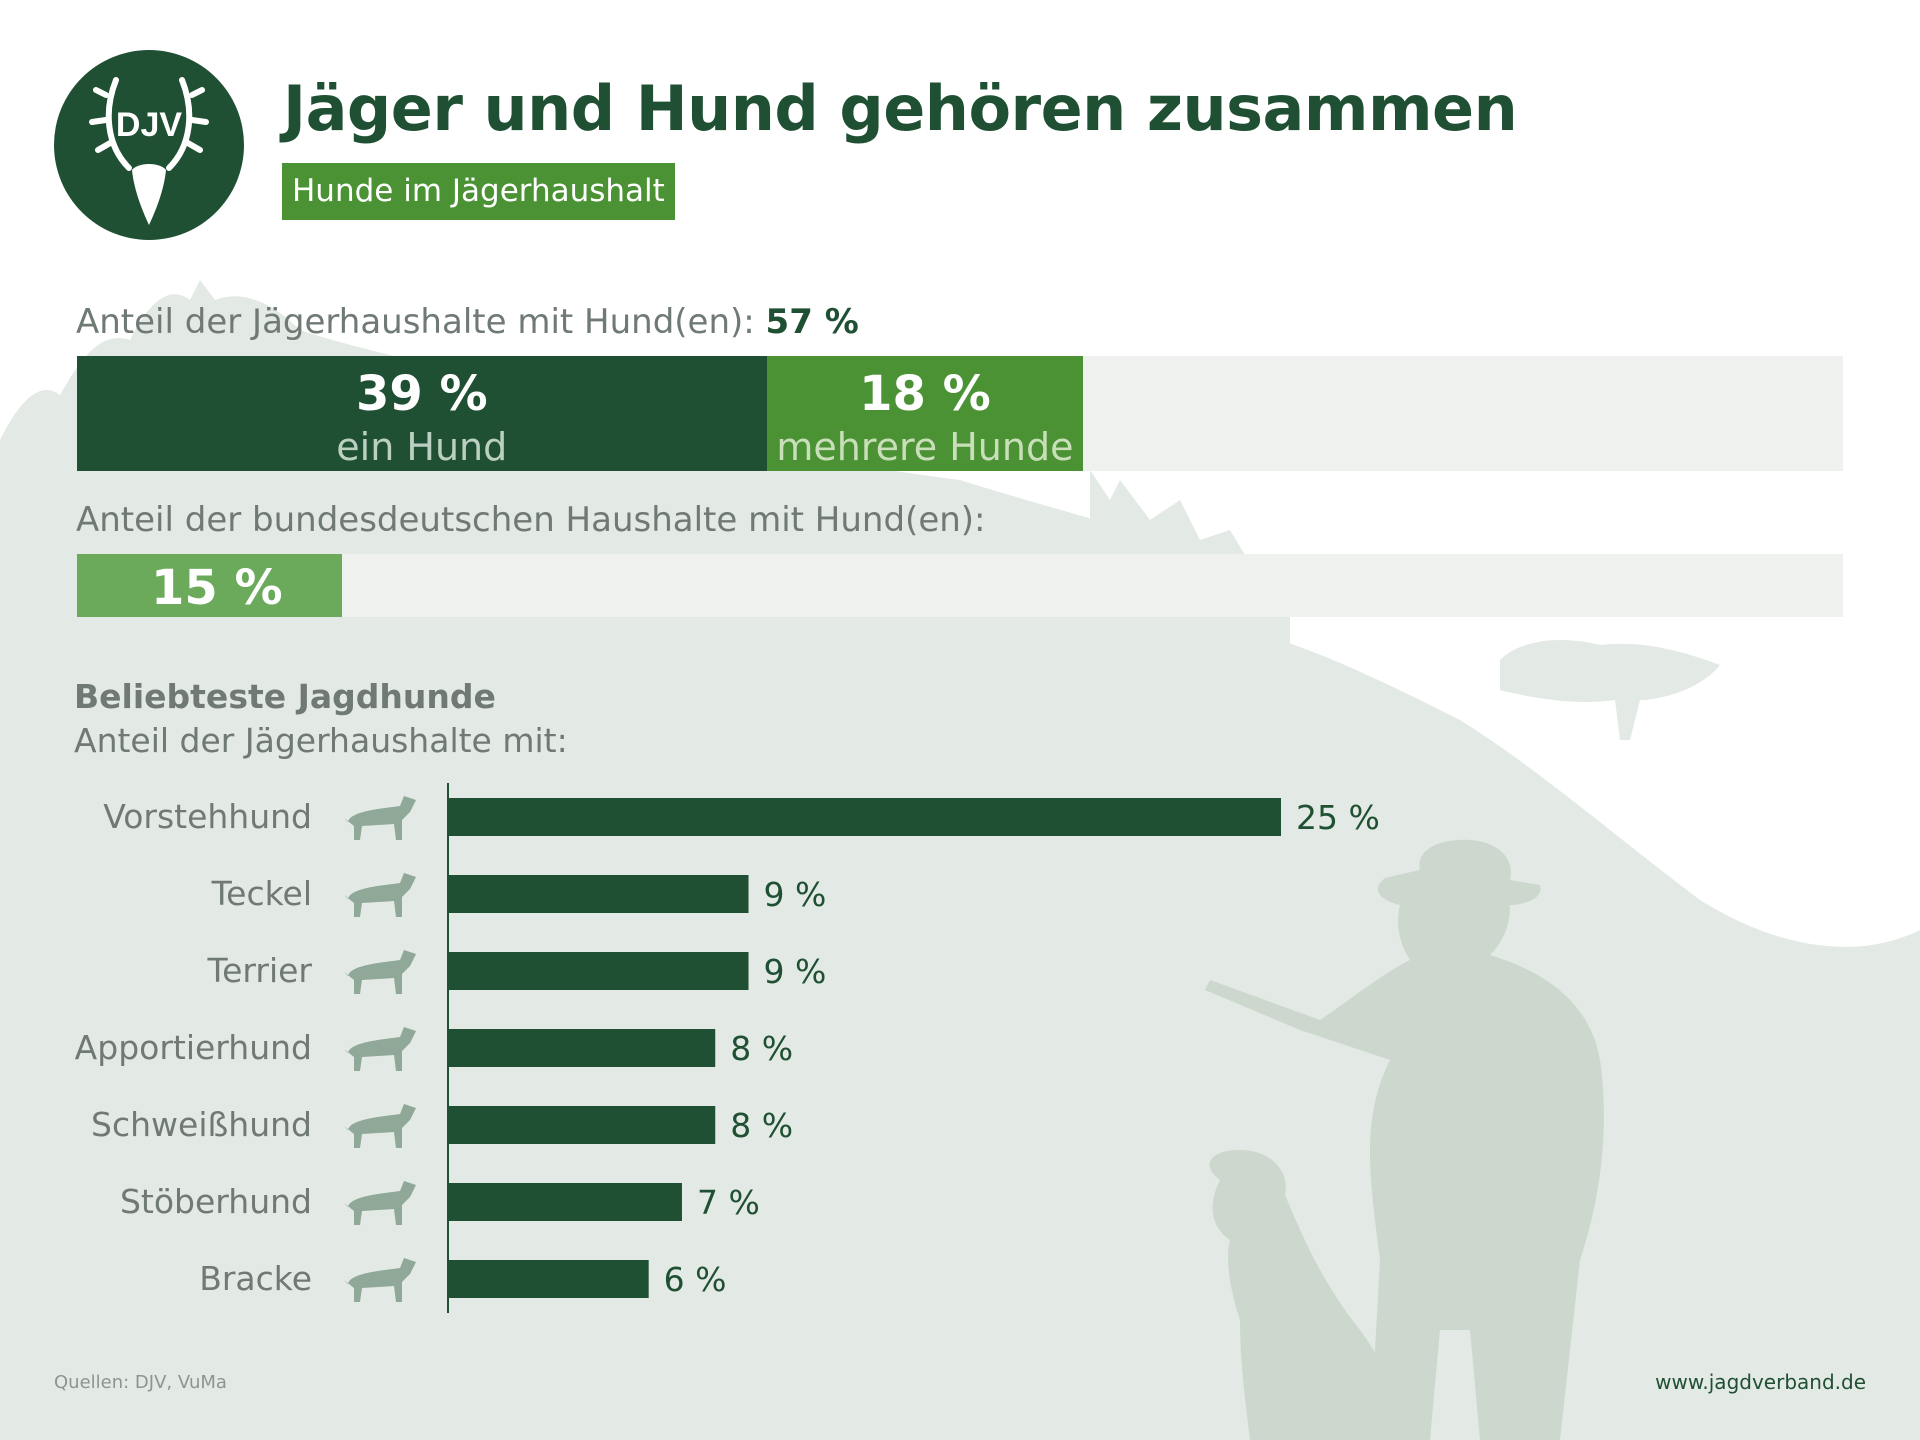 The image size is (1920, 1440). What do you see at coordinates (149, 125) in the screenshot?
I see `logo-text: DJV` at bounding box center [149, 125].